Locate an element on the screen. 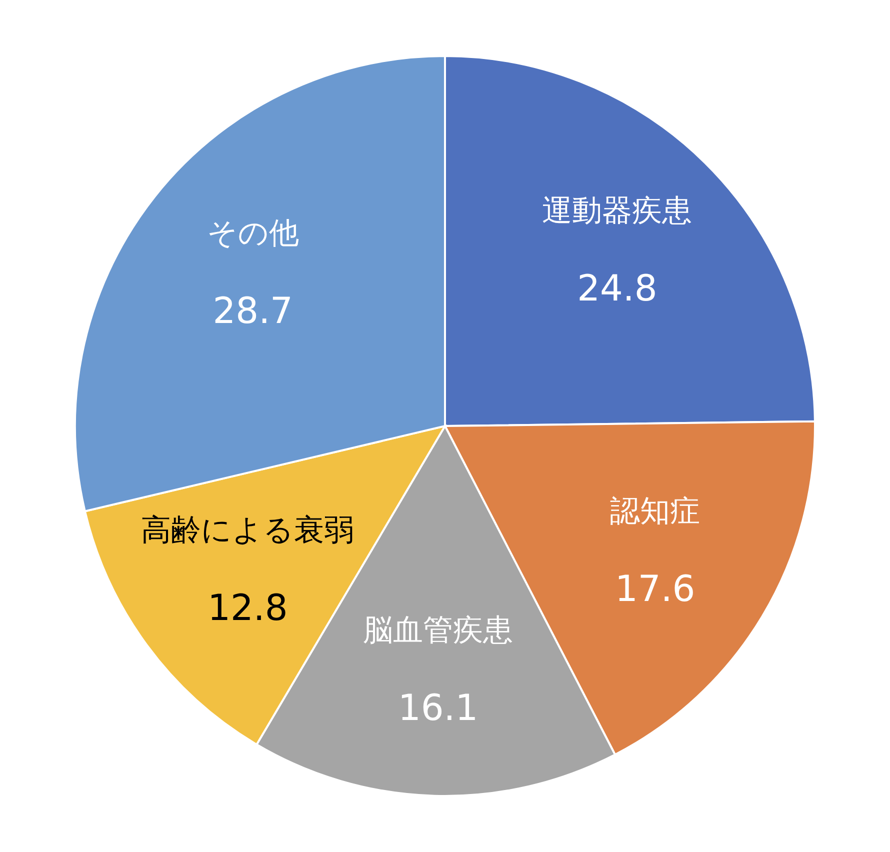 The image size is (890, 852). slice-label: 高齢による衰弱 is located at coordinates (247, 530).